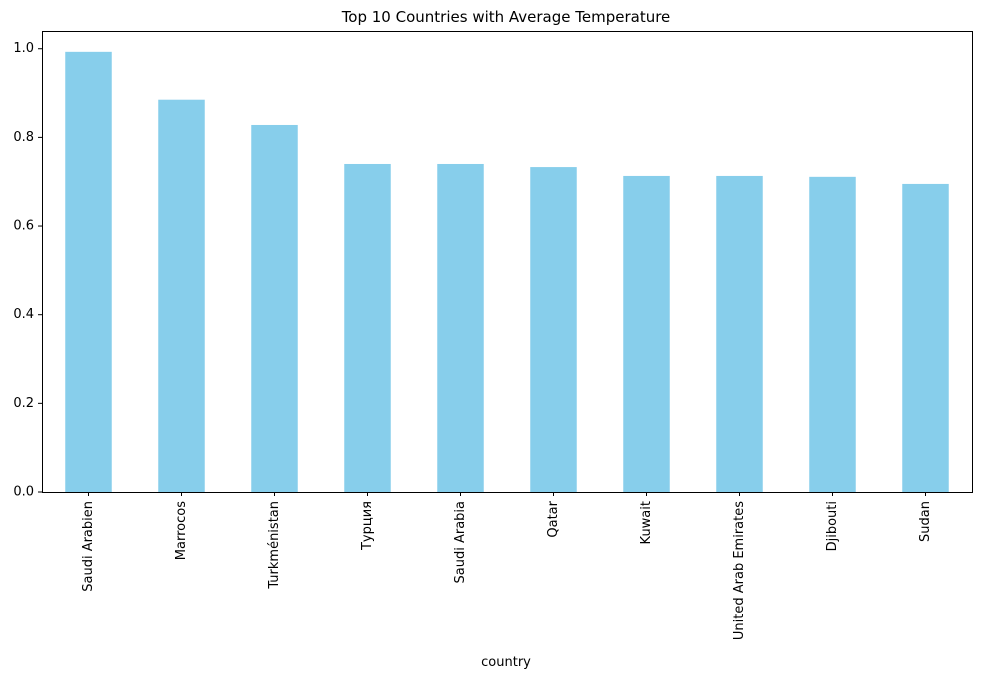 The height and width of the screenshot is (680, 981). Describe the element at coordinates (925, 521) in the screenshot. I see `x-tick-label: Sudan` at that location.